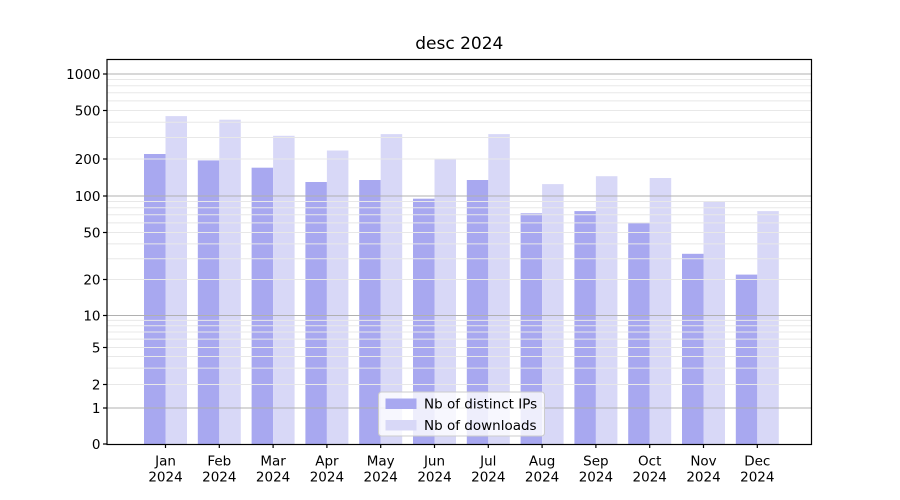  Describe the element at coordinates (86, 260) in the screenshot. I see `y-axis: 0 1 2 5 10 20 50 100 200 500 1000` at that location.